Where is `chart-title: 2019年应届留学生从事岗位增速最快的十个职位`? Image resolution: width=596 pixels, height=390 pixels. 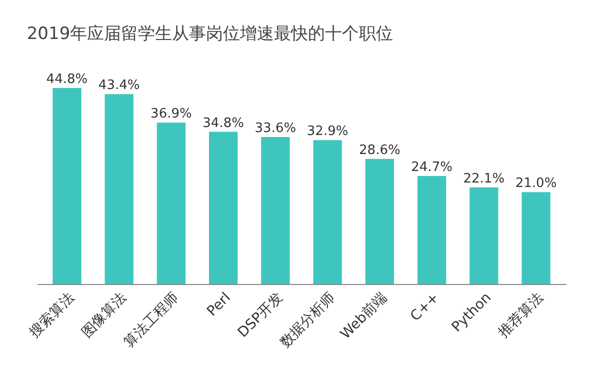
chart-title: 2019年应届留学生从事岗位增速最快的十个职位 is located at coordinates (210, 34).